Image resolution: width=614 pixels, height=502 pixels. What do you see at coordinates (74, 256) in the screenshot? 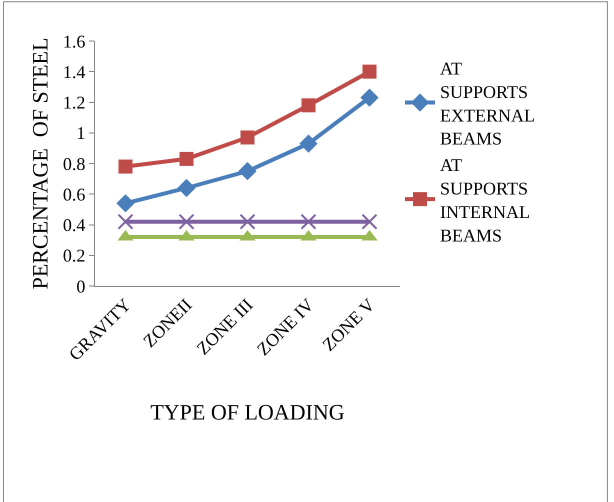
I see `y-tick-label: 0.2` at bounding box center [74, 256].